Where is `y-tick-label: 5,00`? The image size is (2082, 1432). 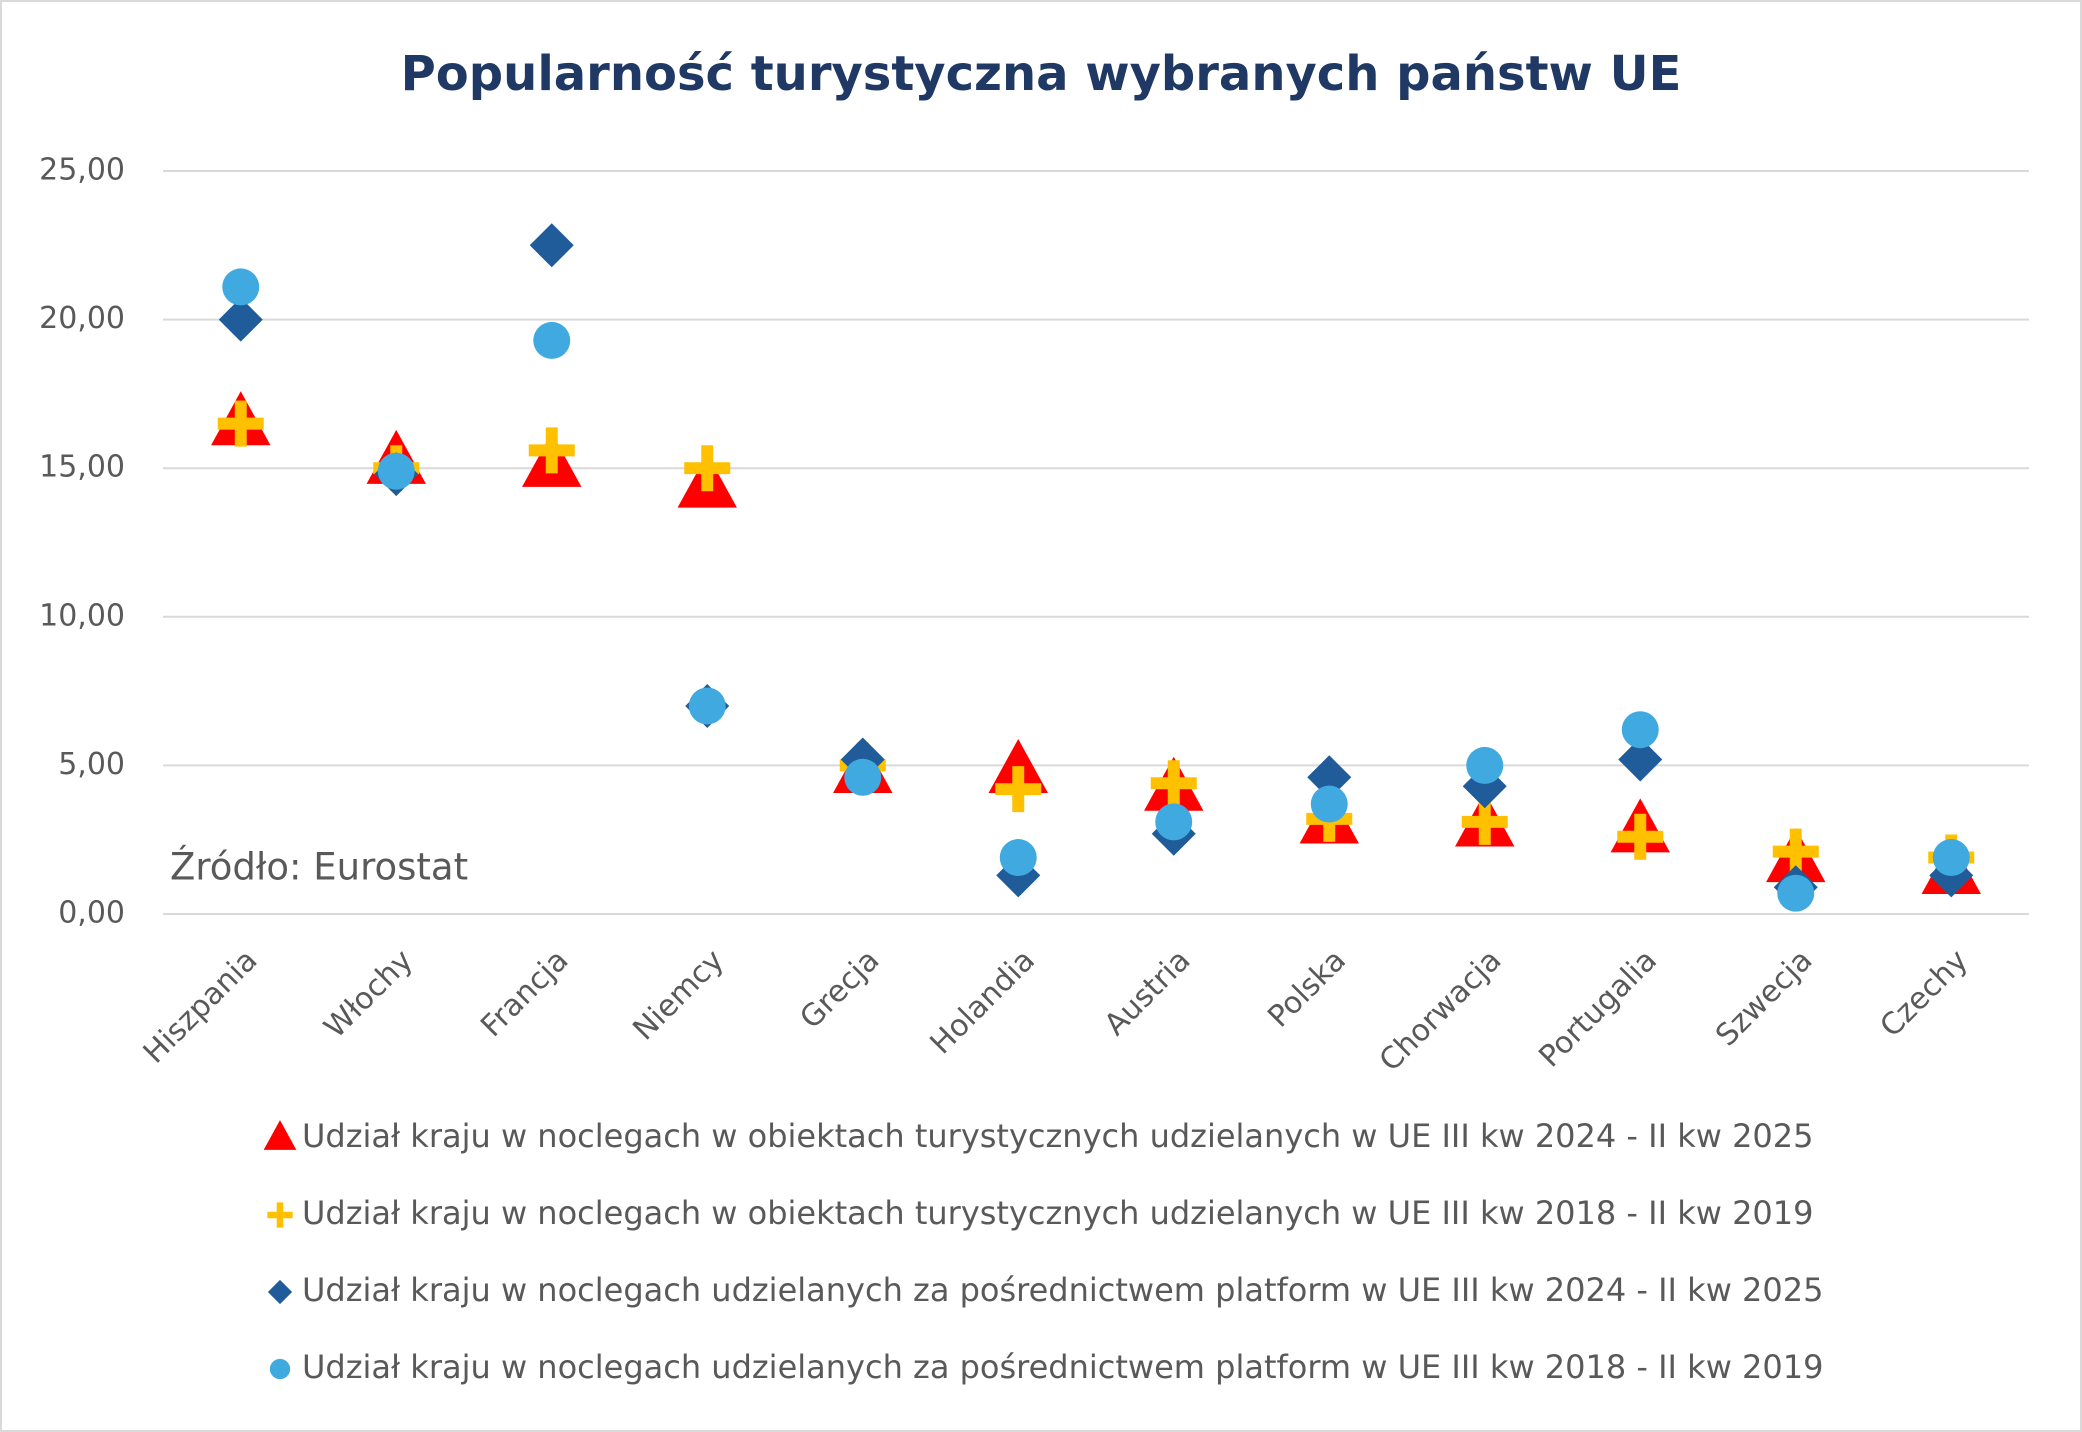 y-tick-label: 5,00 is located at coordinates (91, 764).